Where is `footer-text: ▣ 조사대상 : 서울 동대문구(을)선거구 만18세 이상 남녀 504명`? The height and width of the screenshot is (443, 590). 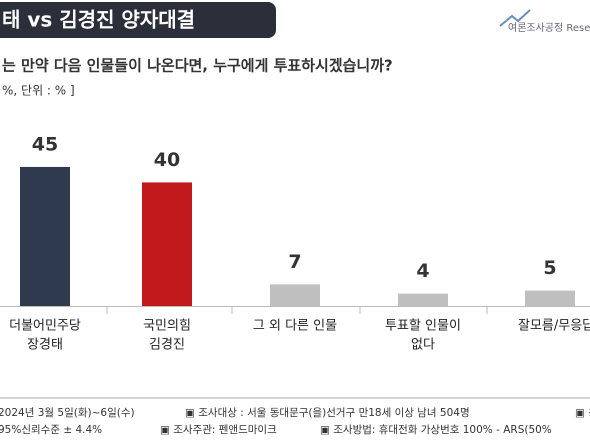
footer-text: ▣ 조사대상 : 서울 동대문구(을)선거구 만18세 이상 남녀 504명 is located at coordinates (327, 413).